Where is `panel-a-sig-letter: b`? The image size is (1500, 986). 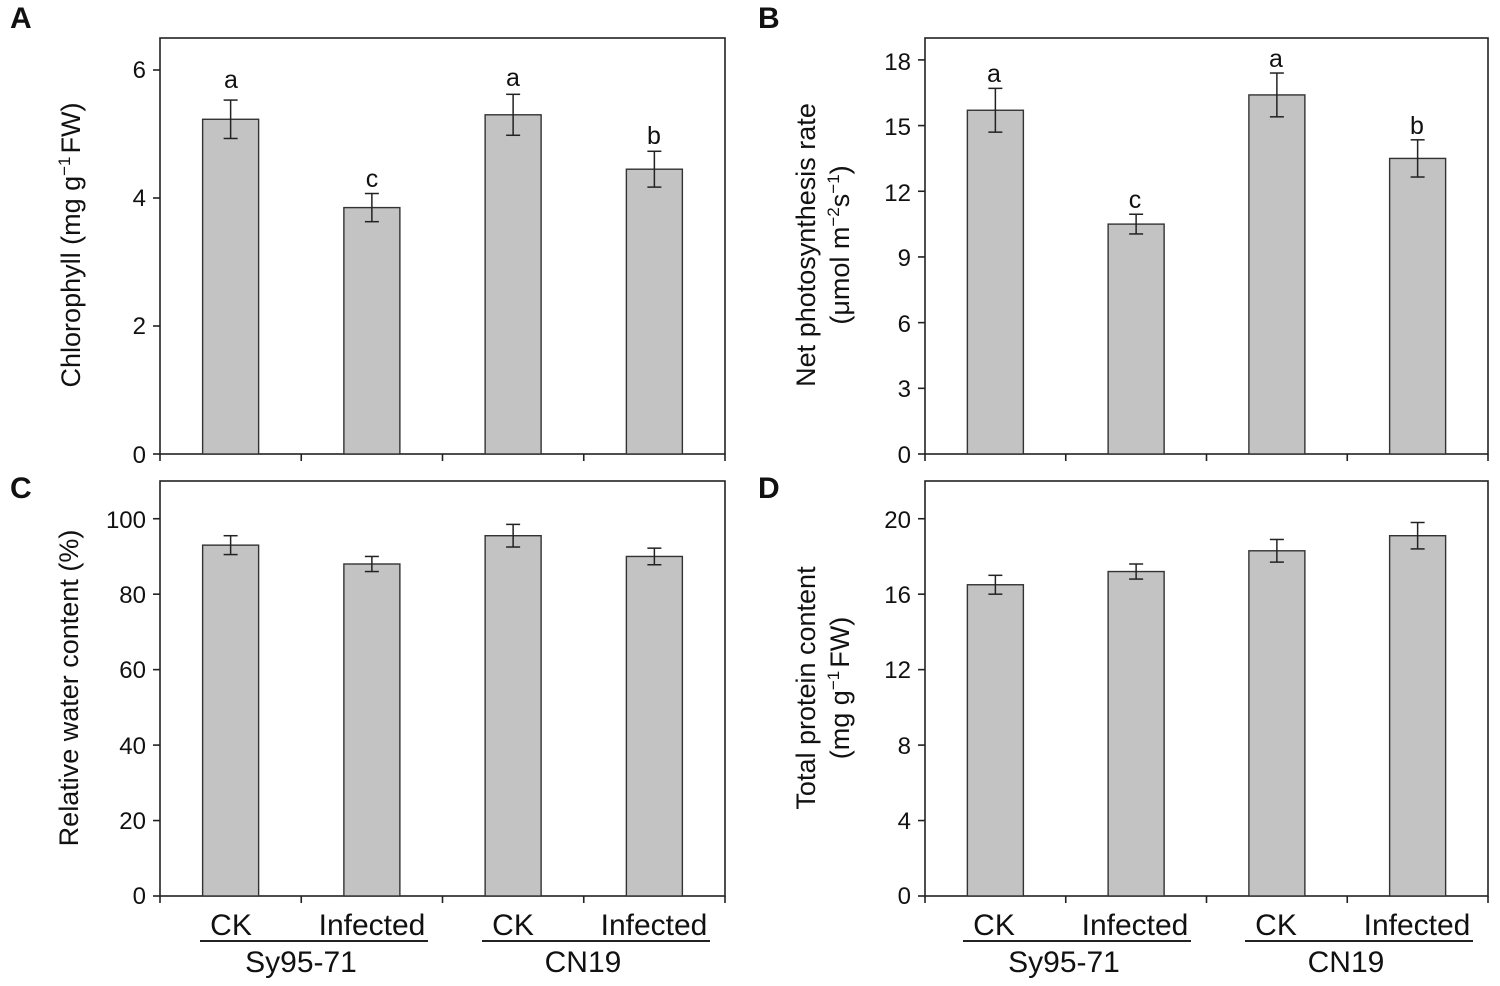
panel-a-sig-letter: b is located at coordinates (654, 136).